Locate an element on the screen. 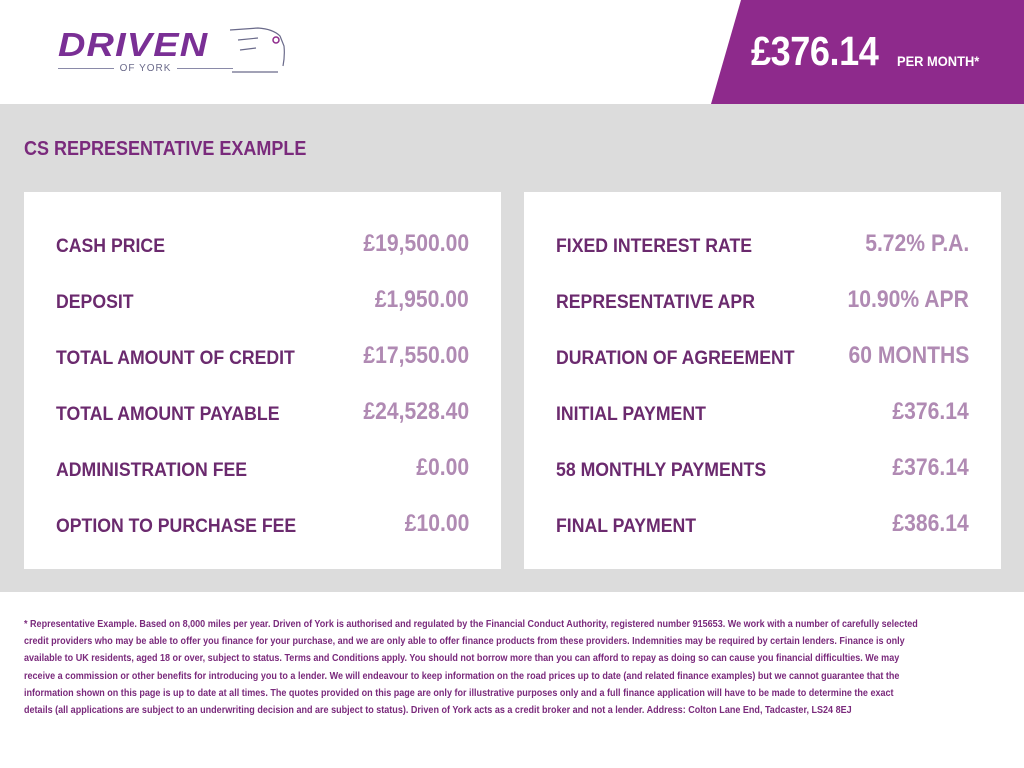  finance-row: TOTAL AMOUNT PAYABLE £24,528.40 is located at coordinates (262, 411).